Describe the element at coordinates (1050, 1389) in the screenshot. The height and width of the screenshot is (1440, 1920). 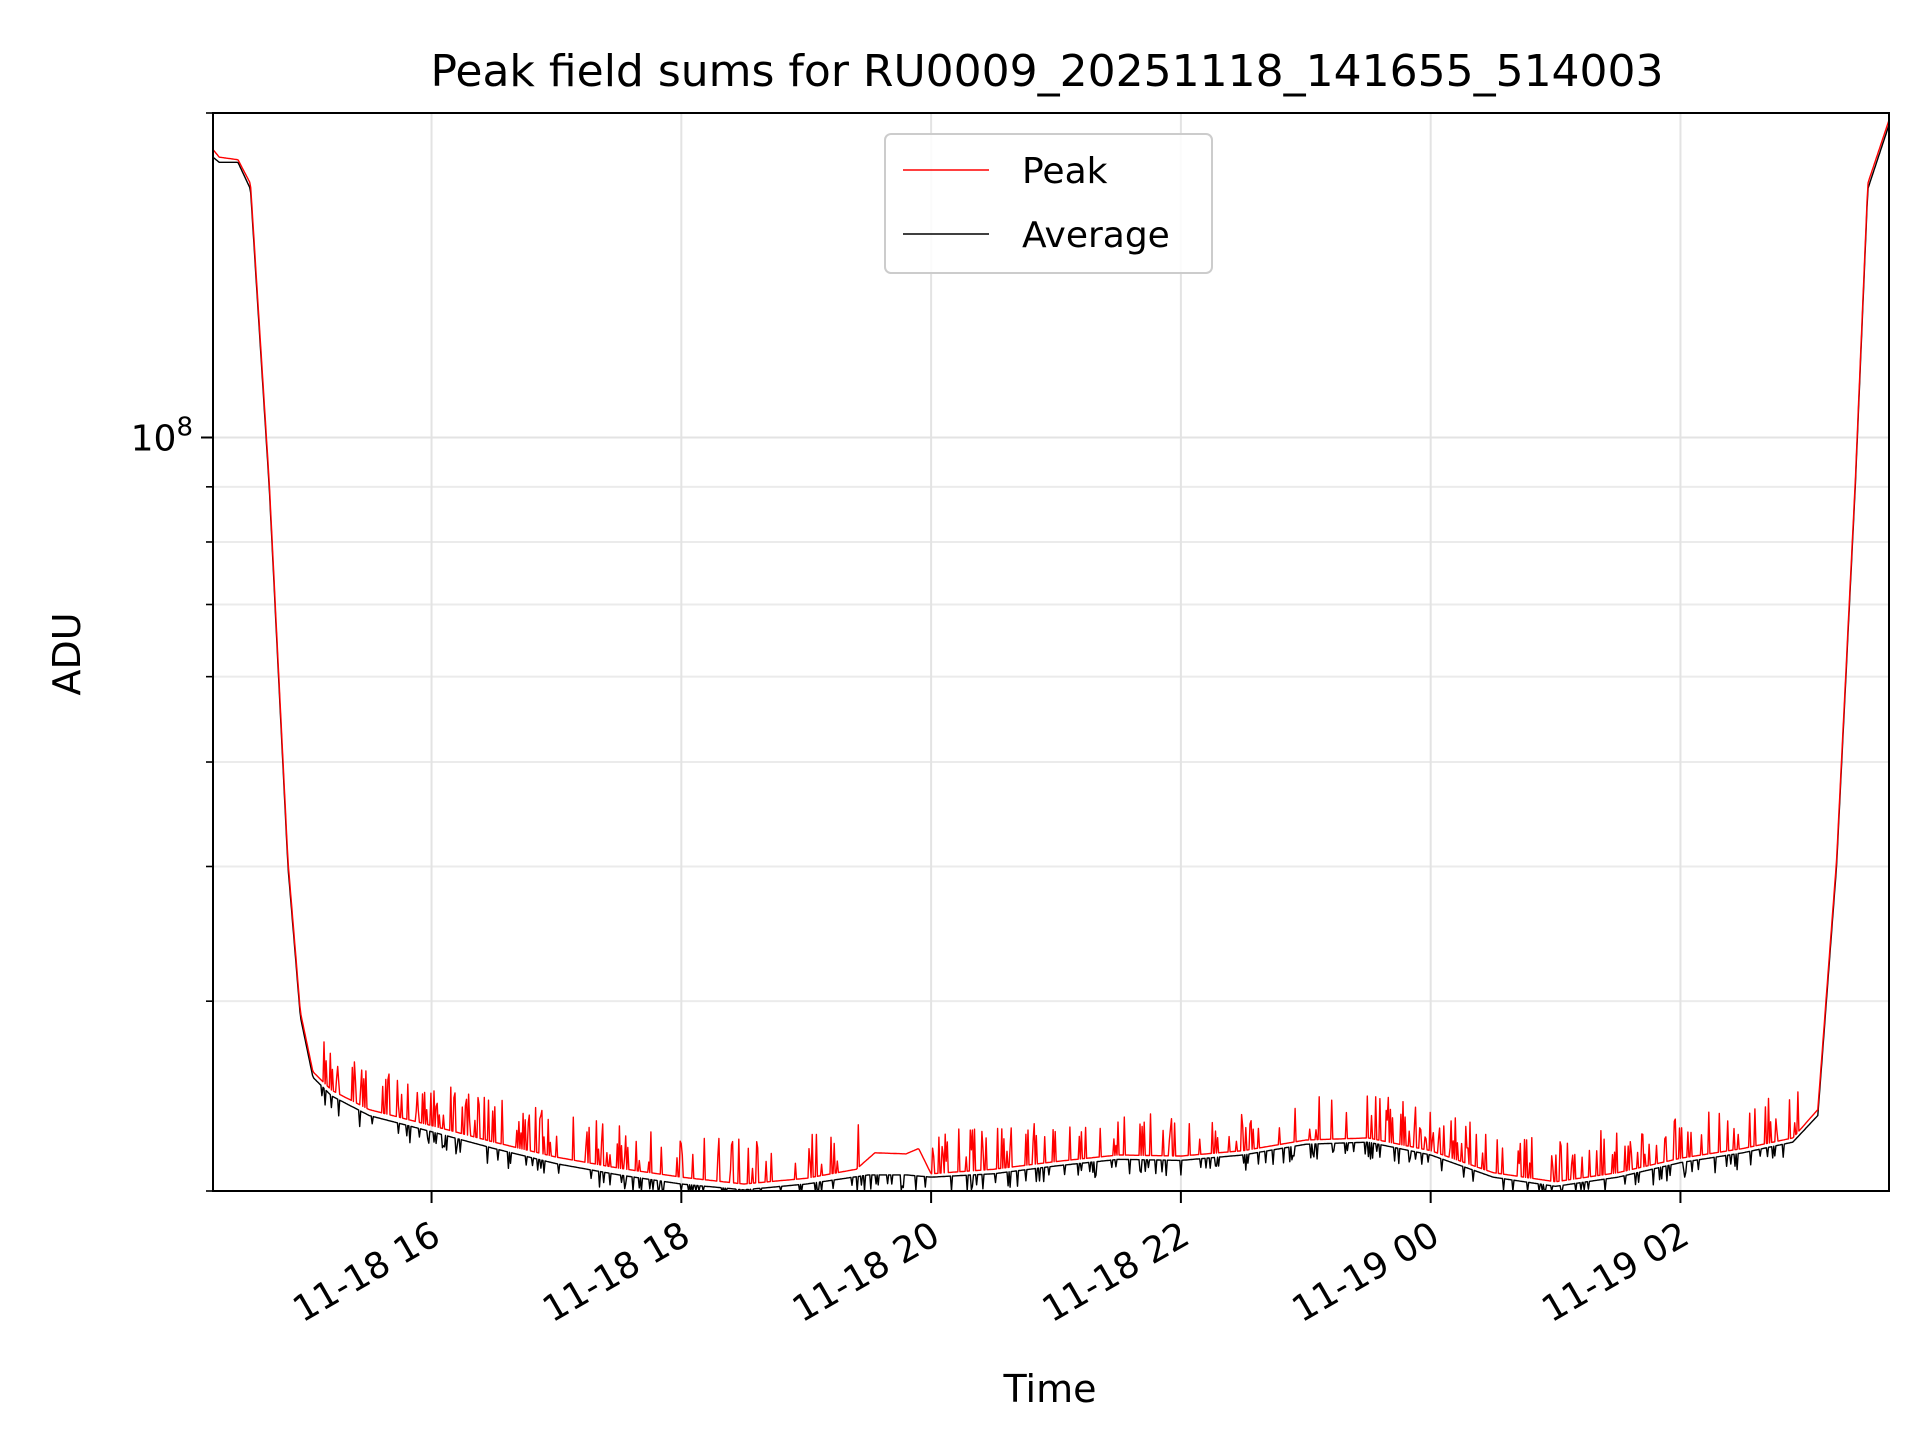
I see `x-axis-label: Time` at that location.